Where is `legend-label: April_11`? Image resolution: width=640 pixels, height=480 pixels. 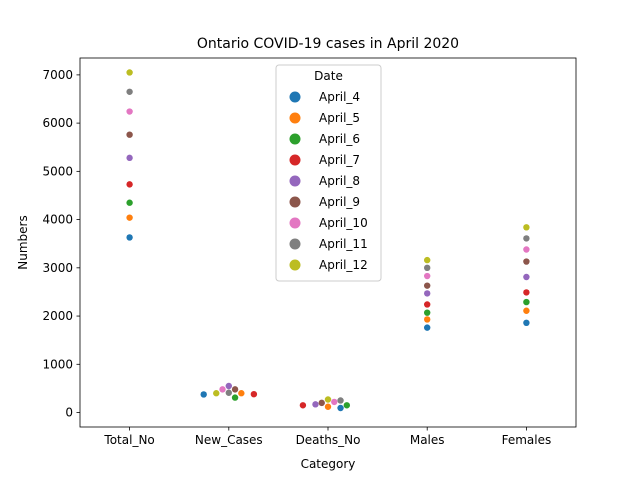
legend-label: April_11 is located at coordinates (343, 244).